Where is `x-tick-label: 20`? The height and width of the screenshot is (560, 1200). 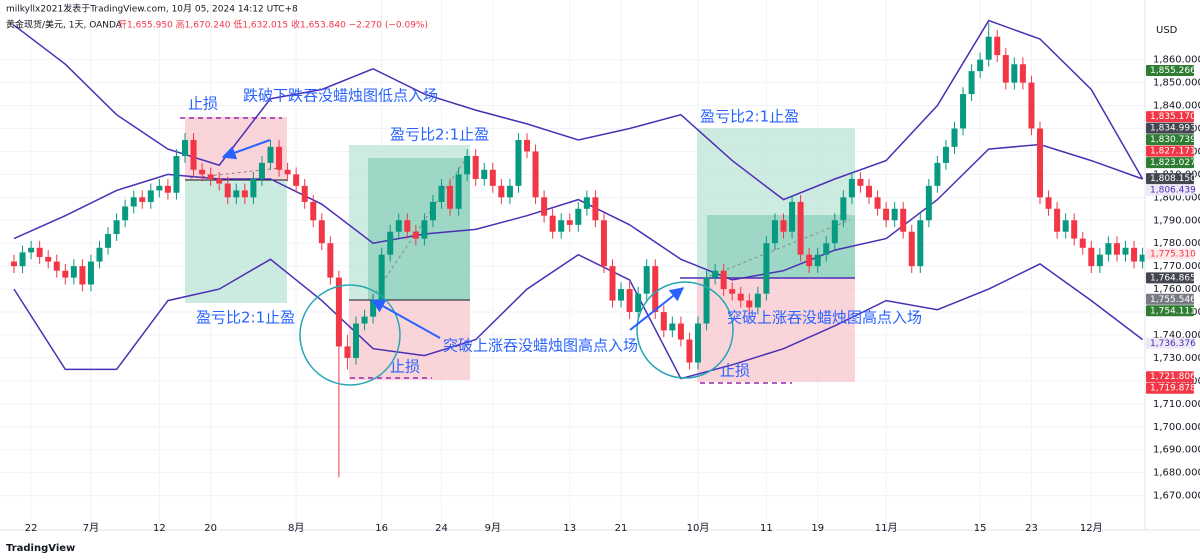 x-tick-label: 20 is located at coordinates (210, 528).